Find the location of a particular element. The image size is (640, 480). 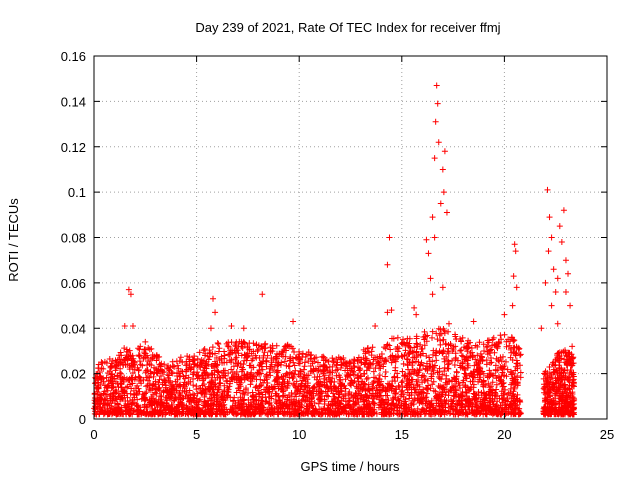

x-tick-label: 25 is located at coordinates (607, 434).